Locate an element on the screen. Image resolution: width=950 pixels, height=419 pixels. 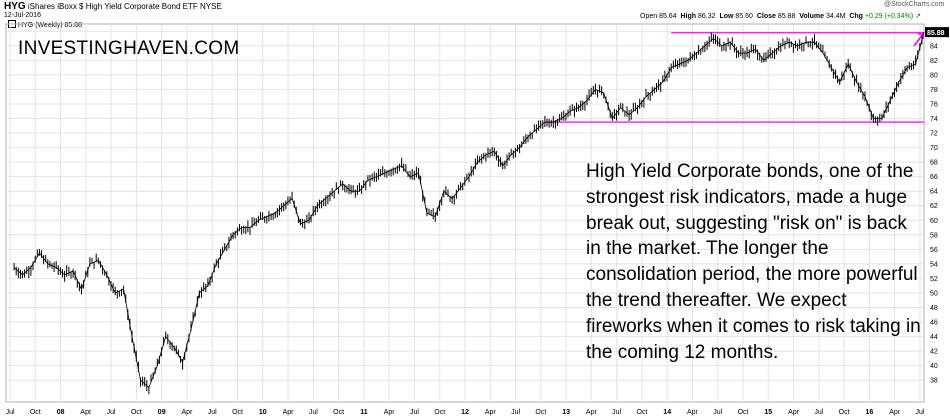
high-value: 86.32 is located at coordinates (707, 16).